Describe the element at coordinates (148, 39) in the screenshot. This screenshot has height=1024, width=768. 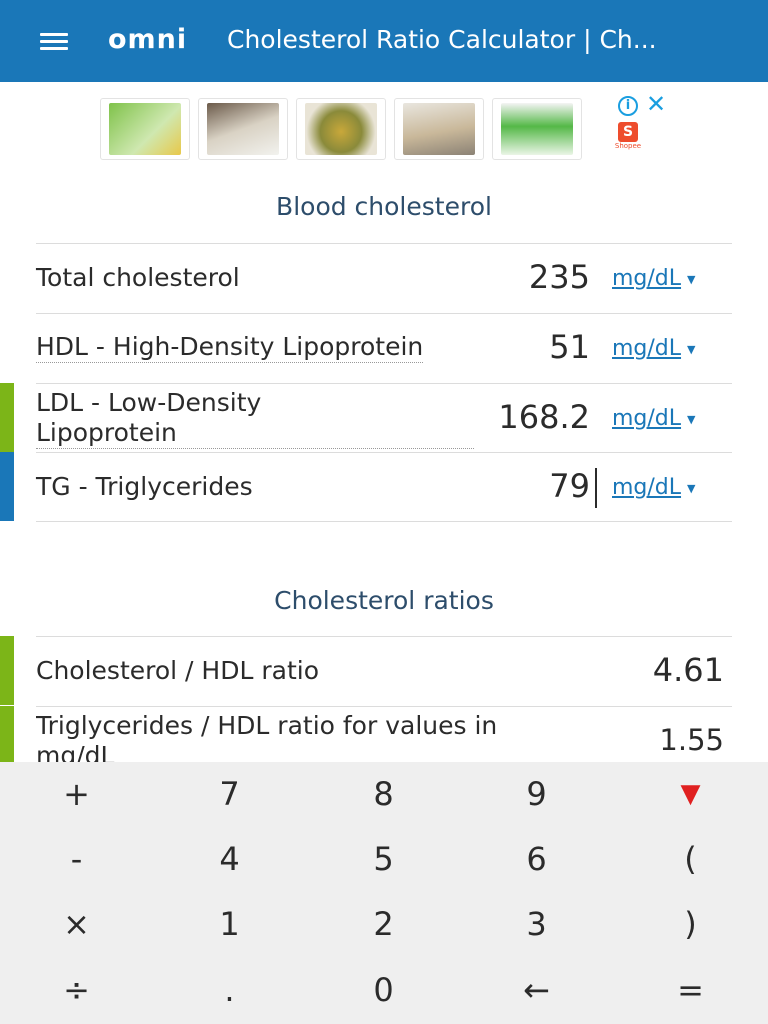
I see `omni-logo: omni` at that location.